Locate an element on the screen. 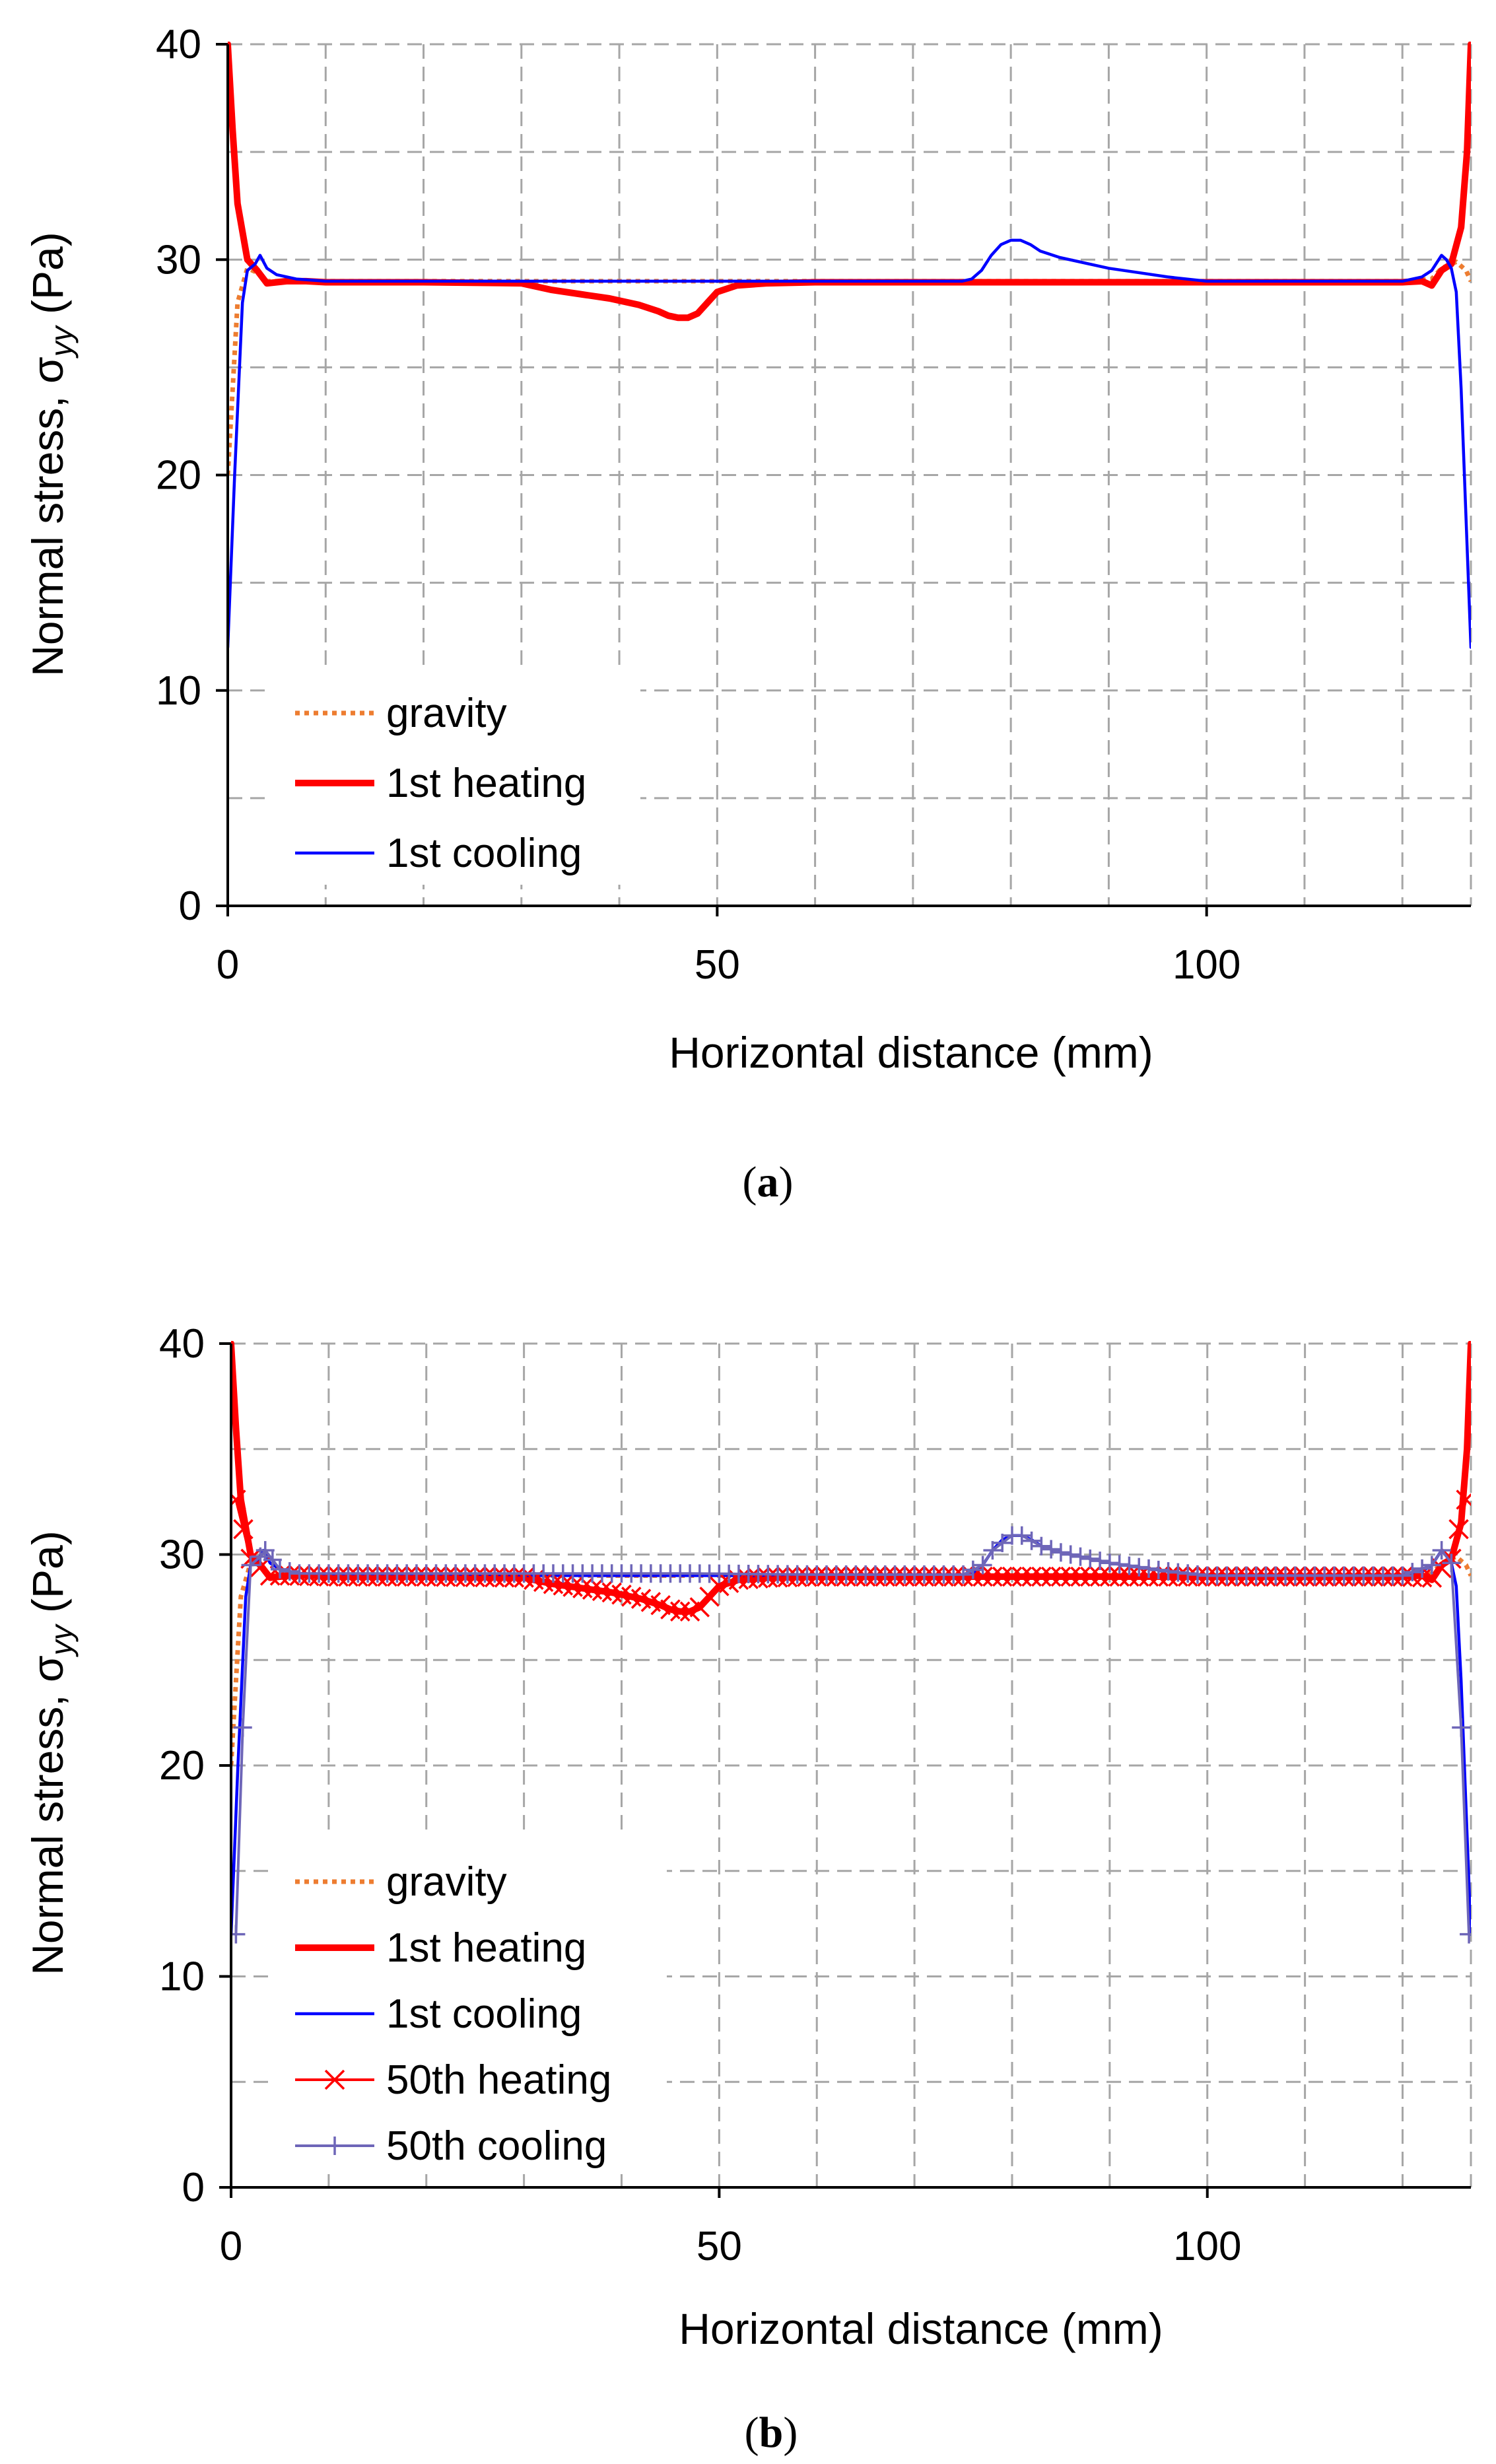  panel-b-y-axis-title: Normal stress, σyy (Pa) is located at coordinates (51, 1752).